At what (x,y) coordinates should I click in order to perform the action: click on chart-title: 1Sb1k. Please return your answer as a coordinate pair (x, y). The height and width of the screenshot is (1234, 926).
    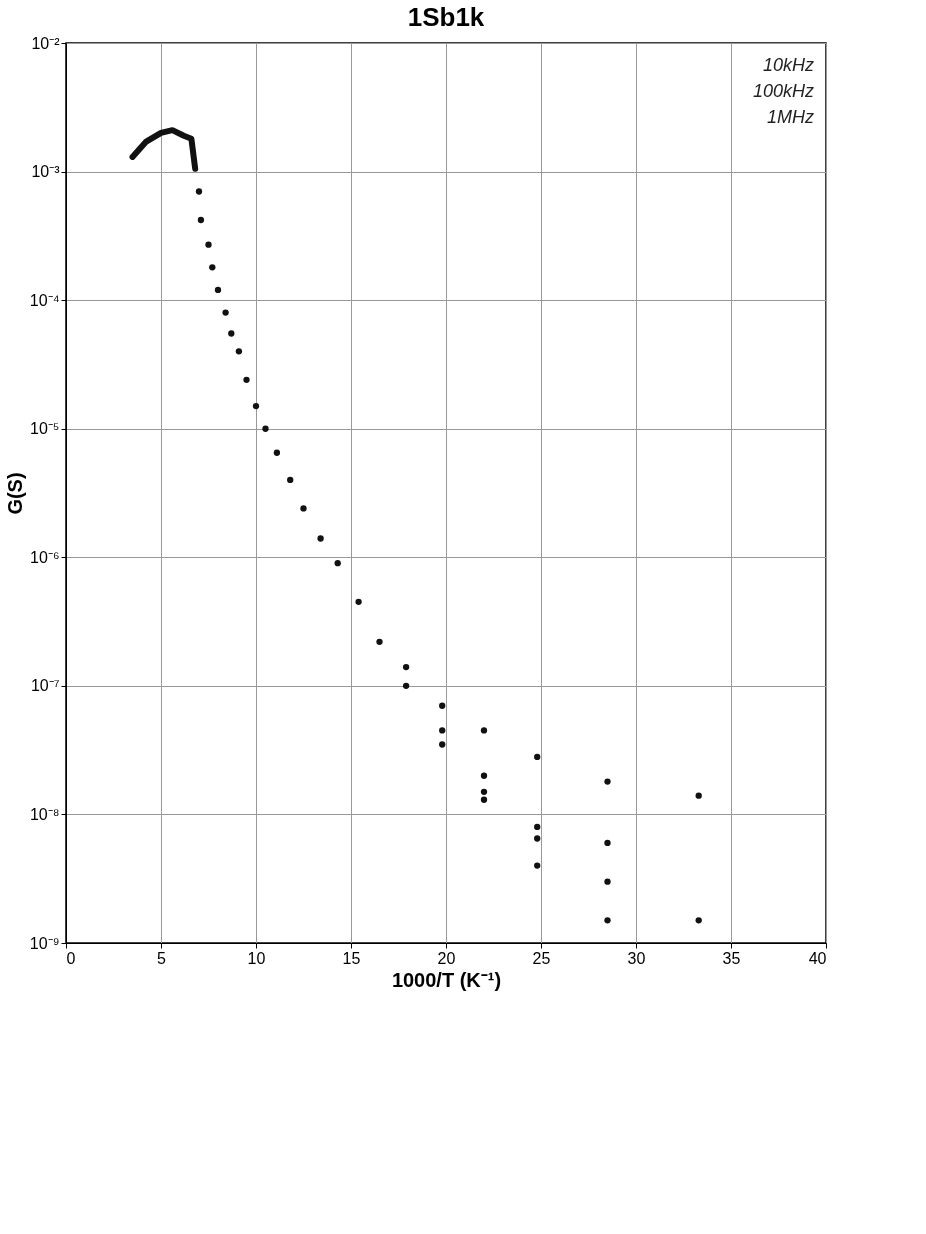
    Looking at the image, I should click on (446, 17).